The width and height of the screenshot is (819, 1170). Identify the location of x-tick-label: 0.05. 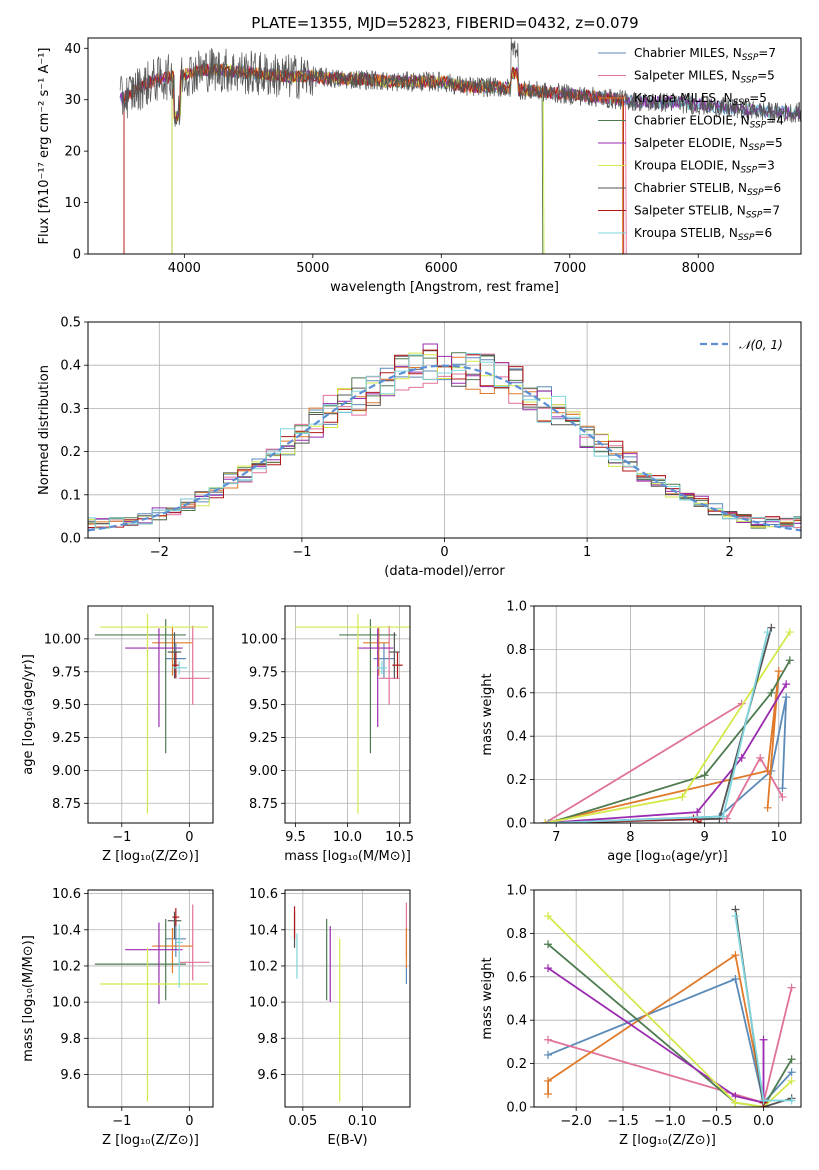
(302, 1121).